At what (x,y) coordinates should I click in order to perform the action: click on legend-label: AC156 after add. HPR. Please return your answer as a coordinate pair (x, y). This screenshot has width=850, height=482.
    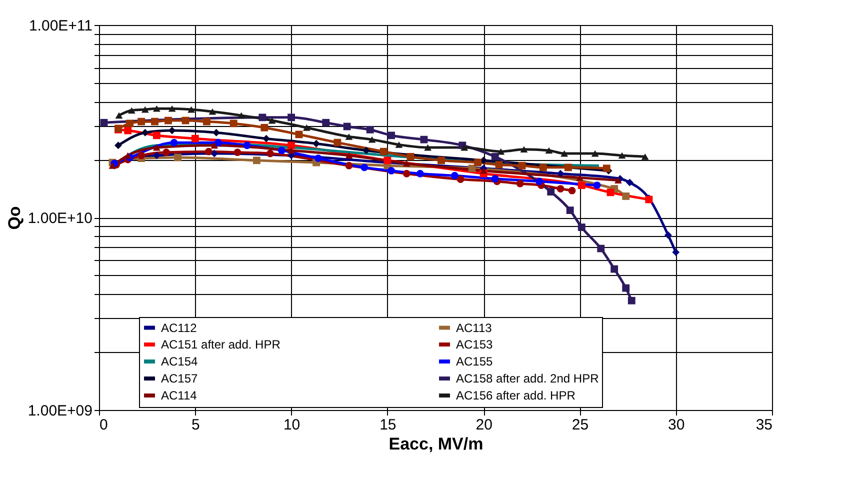
    Looking at the image, I should click on (516, 395).